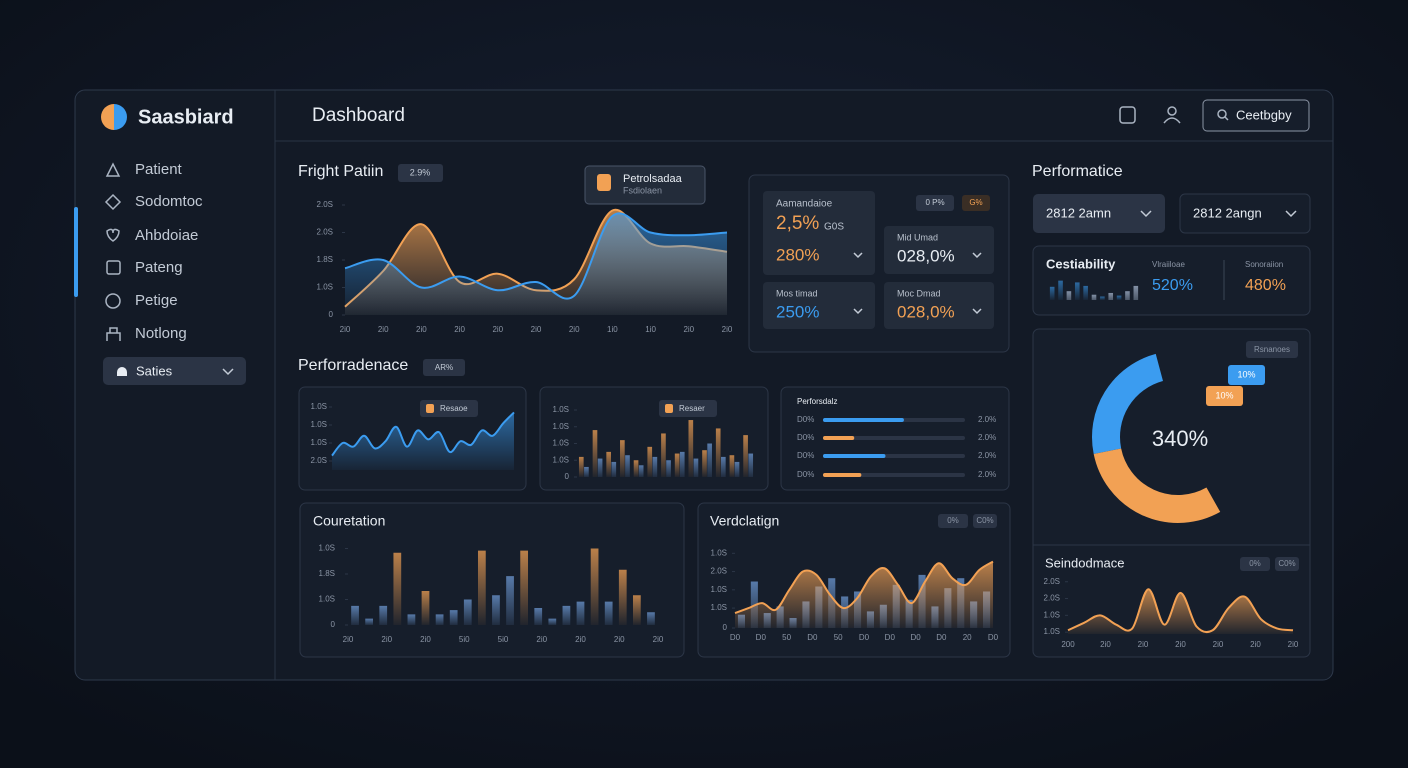 This screenshot has height=768, width=1408. I want to click on notification-icon, so click(1127, 115).